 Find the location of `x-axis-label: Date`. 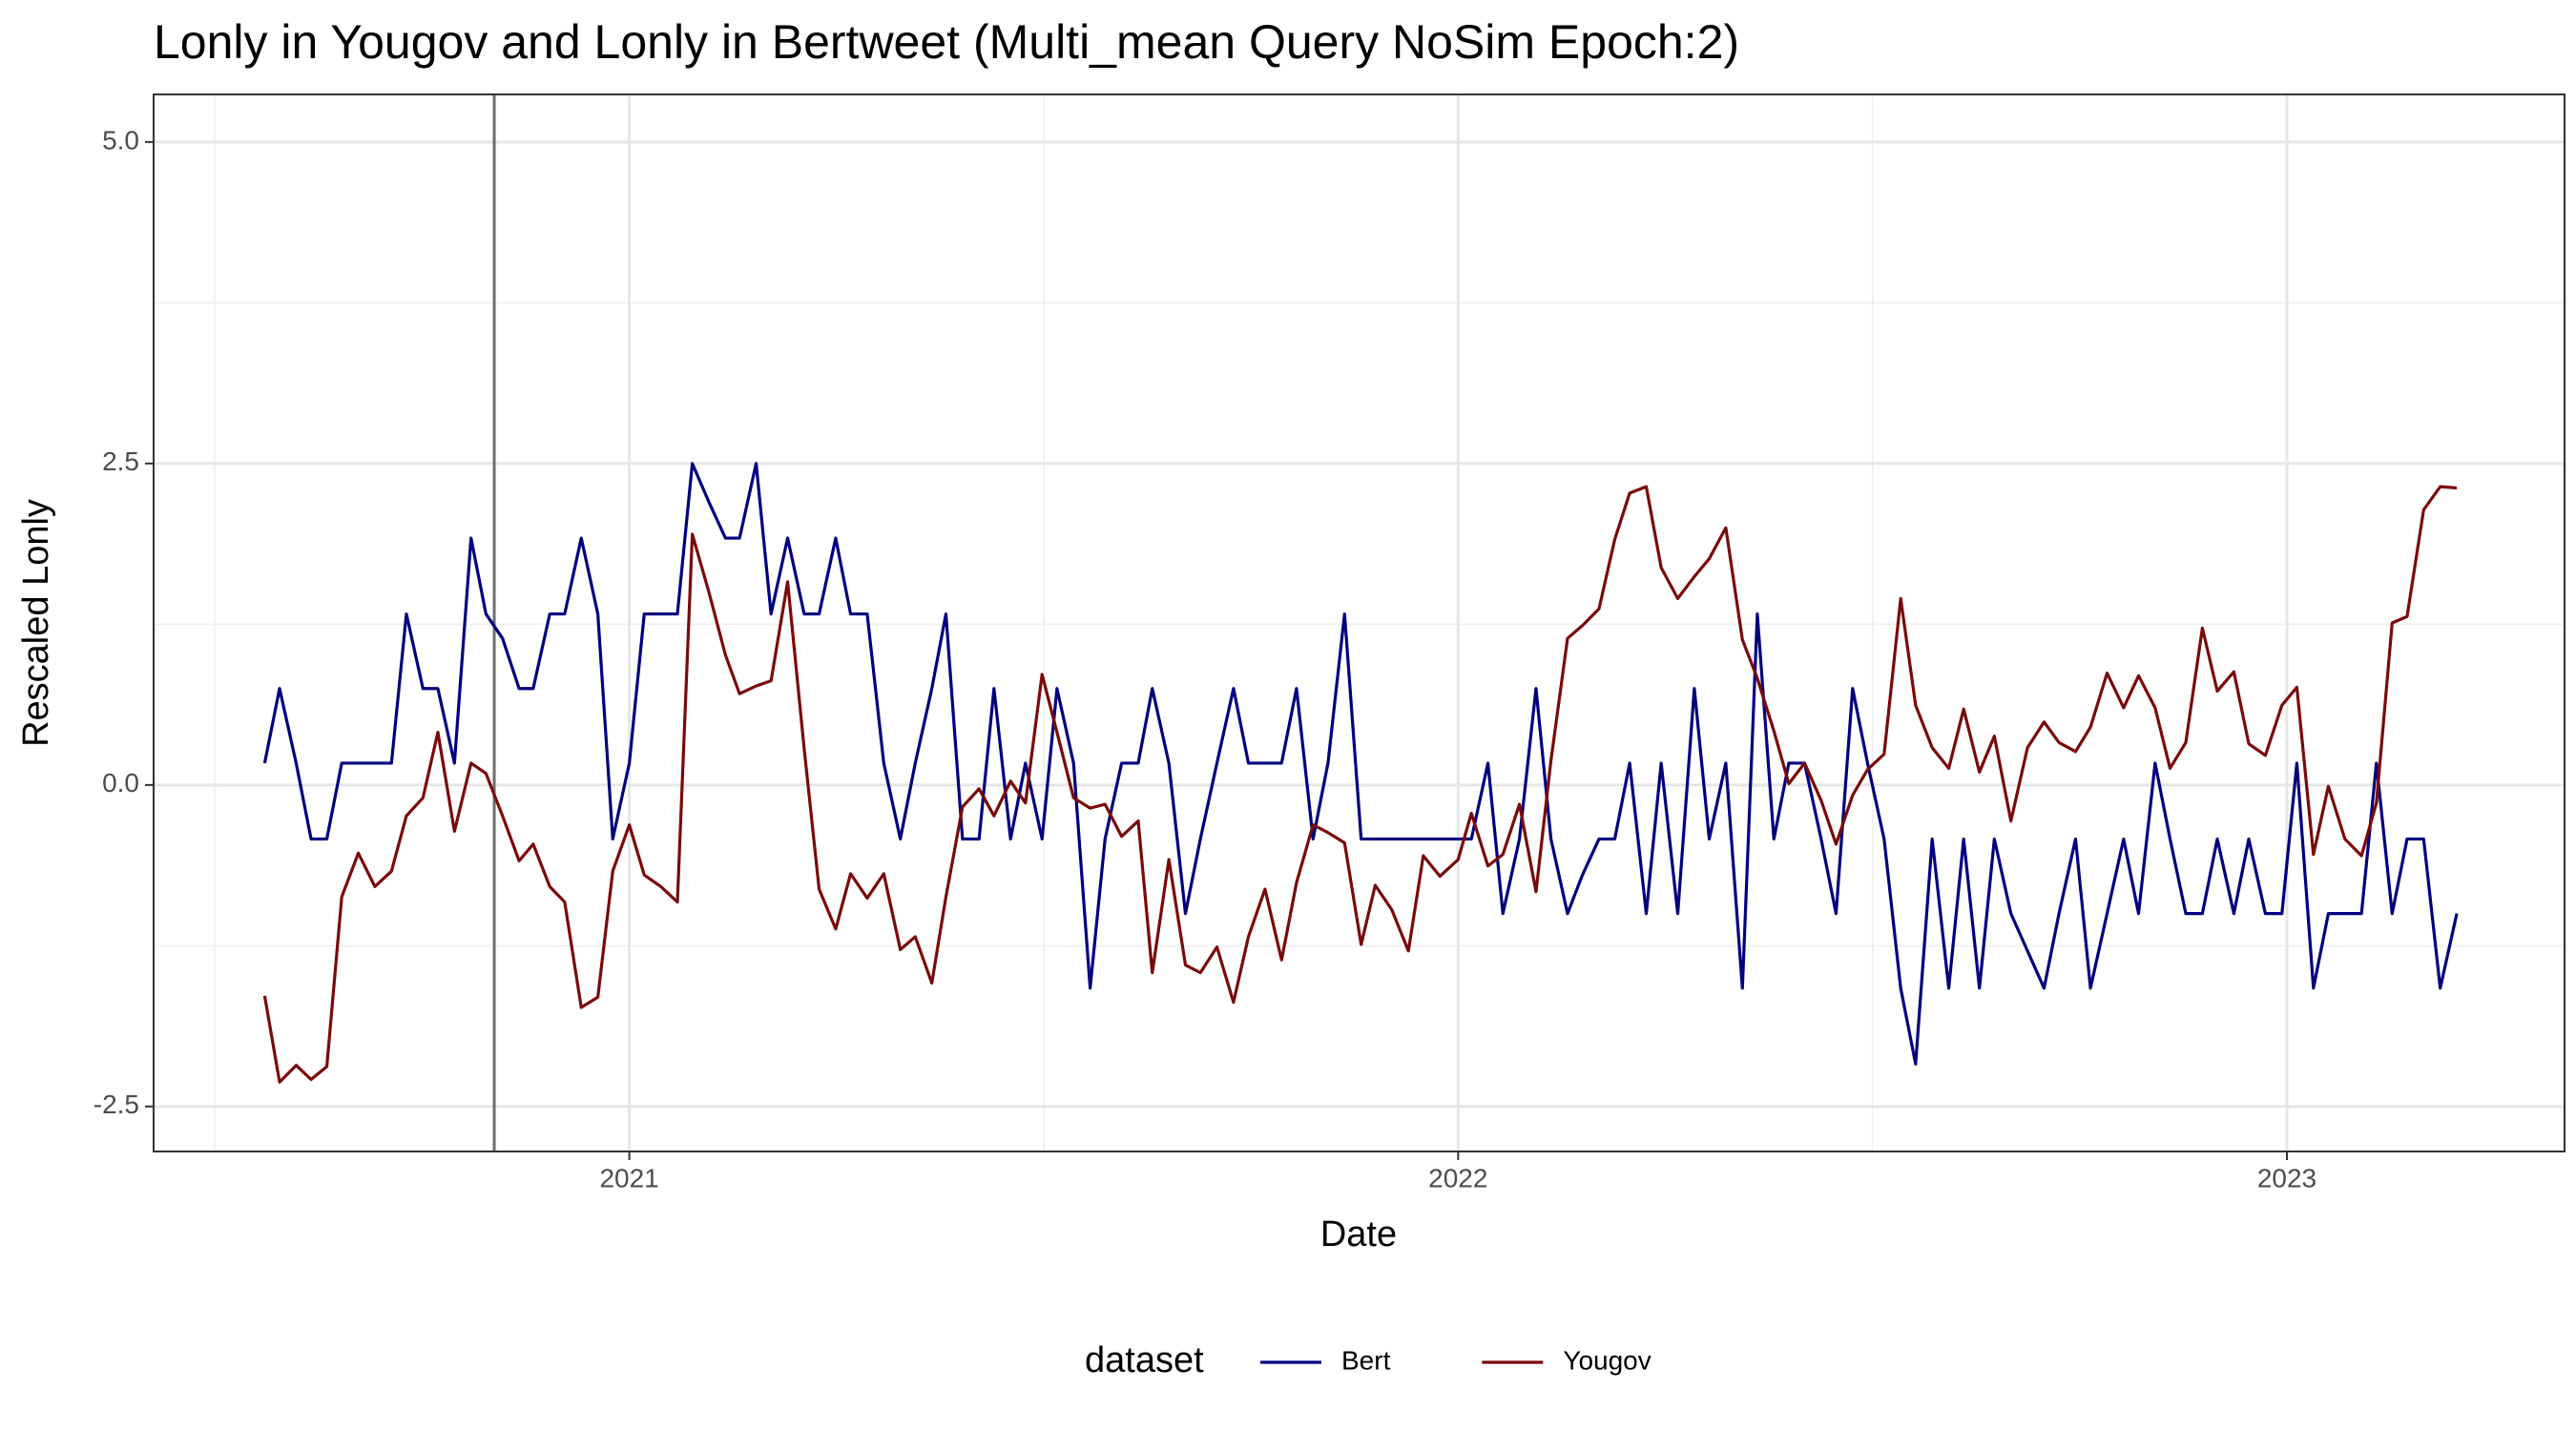

x-axis-label: Date is located at coordinates (1358, 1234).